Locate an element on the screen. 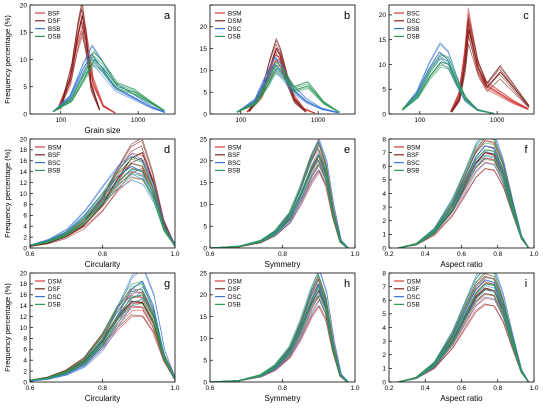 The height and width of the screenshot is (418, 550). series-line-bsb-rep2 is located at coordinates (463, 201).